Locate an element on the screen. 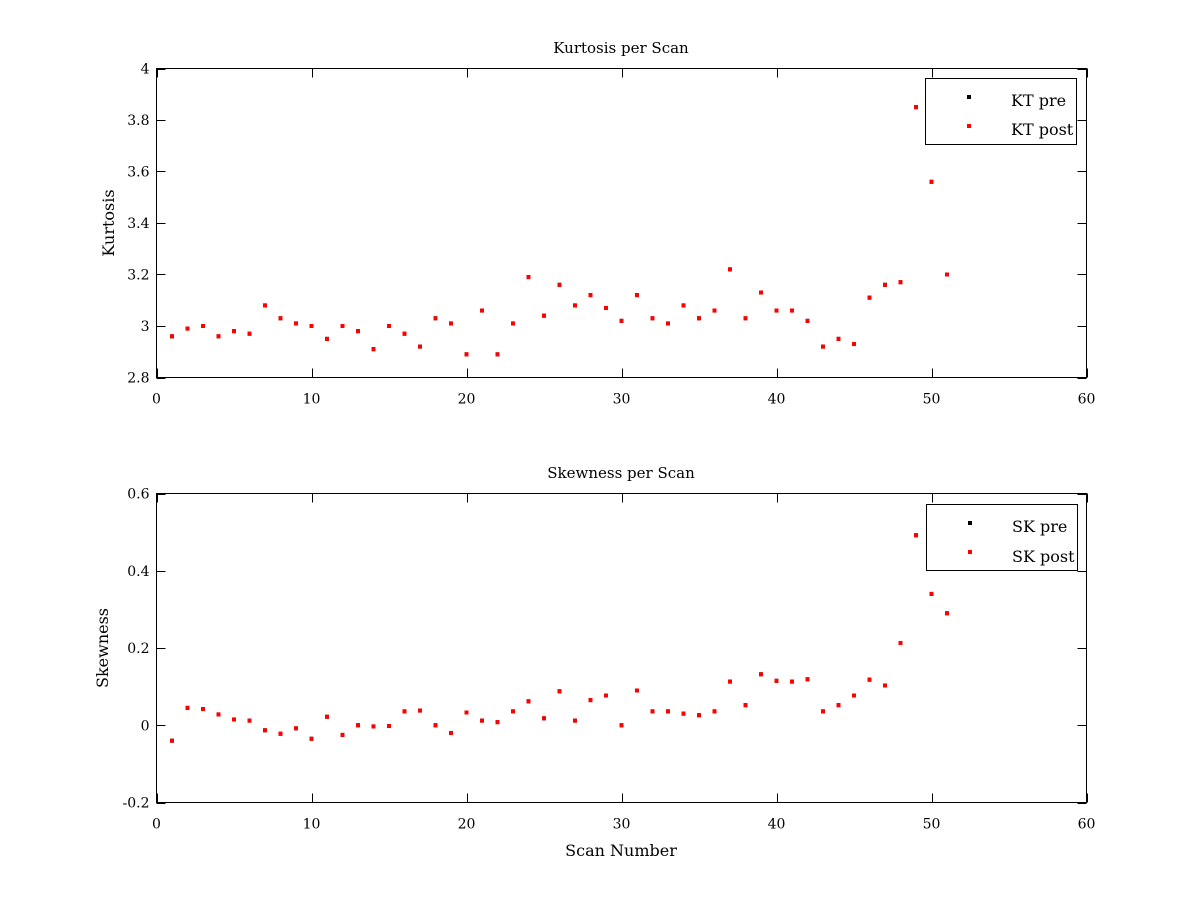 This screenshot has width=1200, height=900. kurtosis-y-axis-label: Kurtosis is located at coordinates (108, 222).